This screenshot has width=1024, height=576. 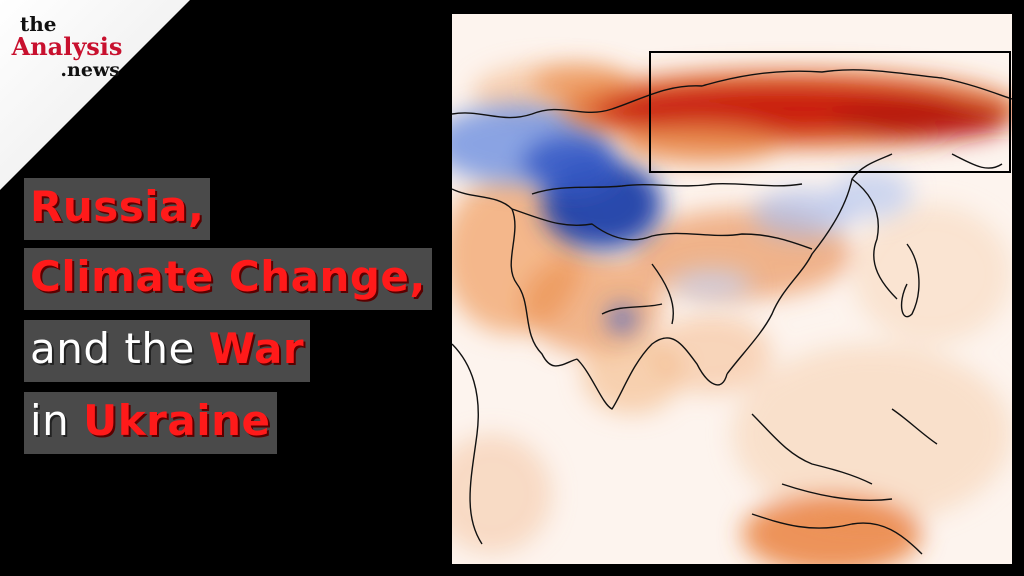 What do you see at coordinates (830, 112) in the screenshot?
I see `siberia-highlight-box` at bounding box center [830, 112].